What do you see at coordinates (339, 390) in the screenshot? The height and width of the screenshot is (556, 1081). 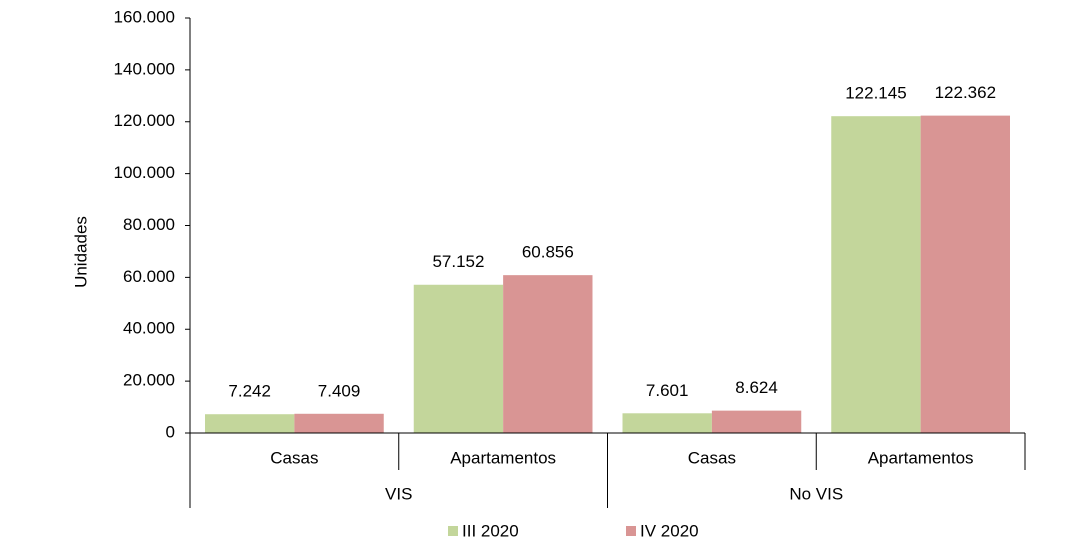 I see `value-label: 7.409` at bounding box center [339, 390].